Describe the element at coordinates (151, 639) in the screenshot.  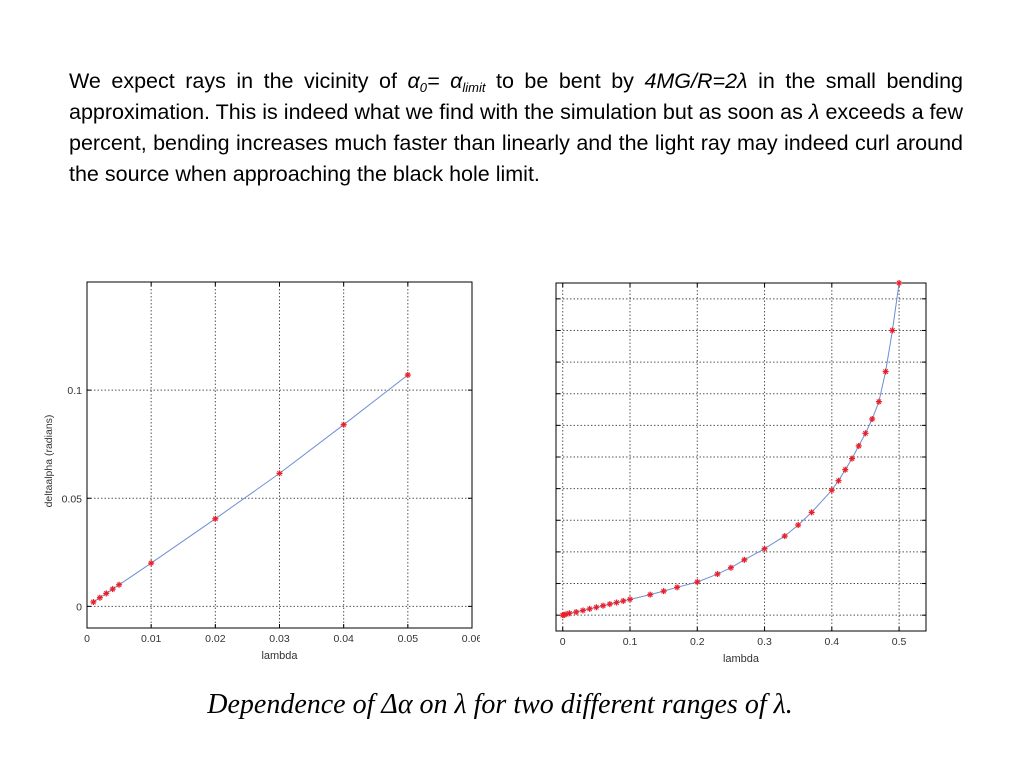
I see `x-tick-label: 0.01` at that location.